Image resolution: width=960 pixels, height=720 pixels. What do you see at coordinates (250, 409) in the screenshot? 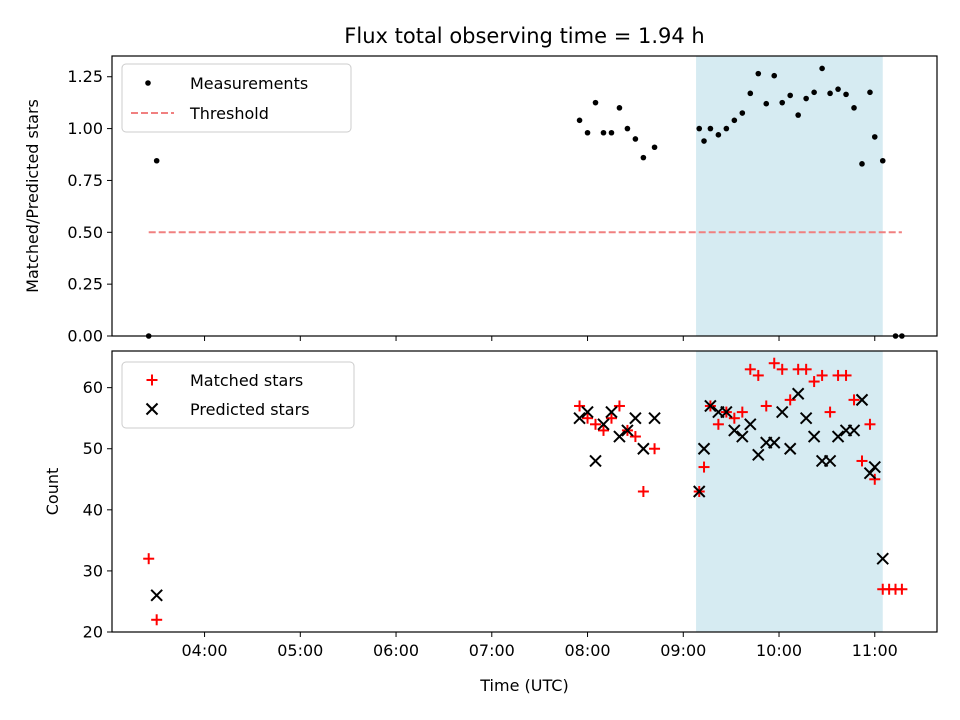
I see `legend-predicted-label: Predicted stars` at bounding box center [250, 409].